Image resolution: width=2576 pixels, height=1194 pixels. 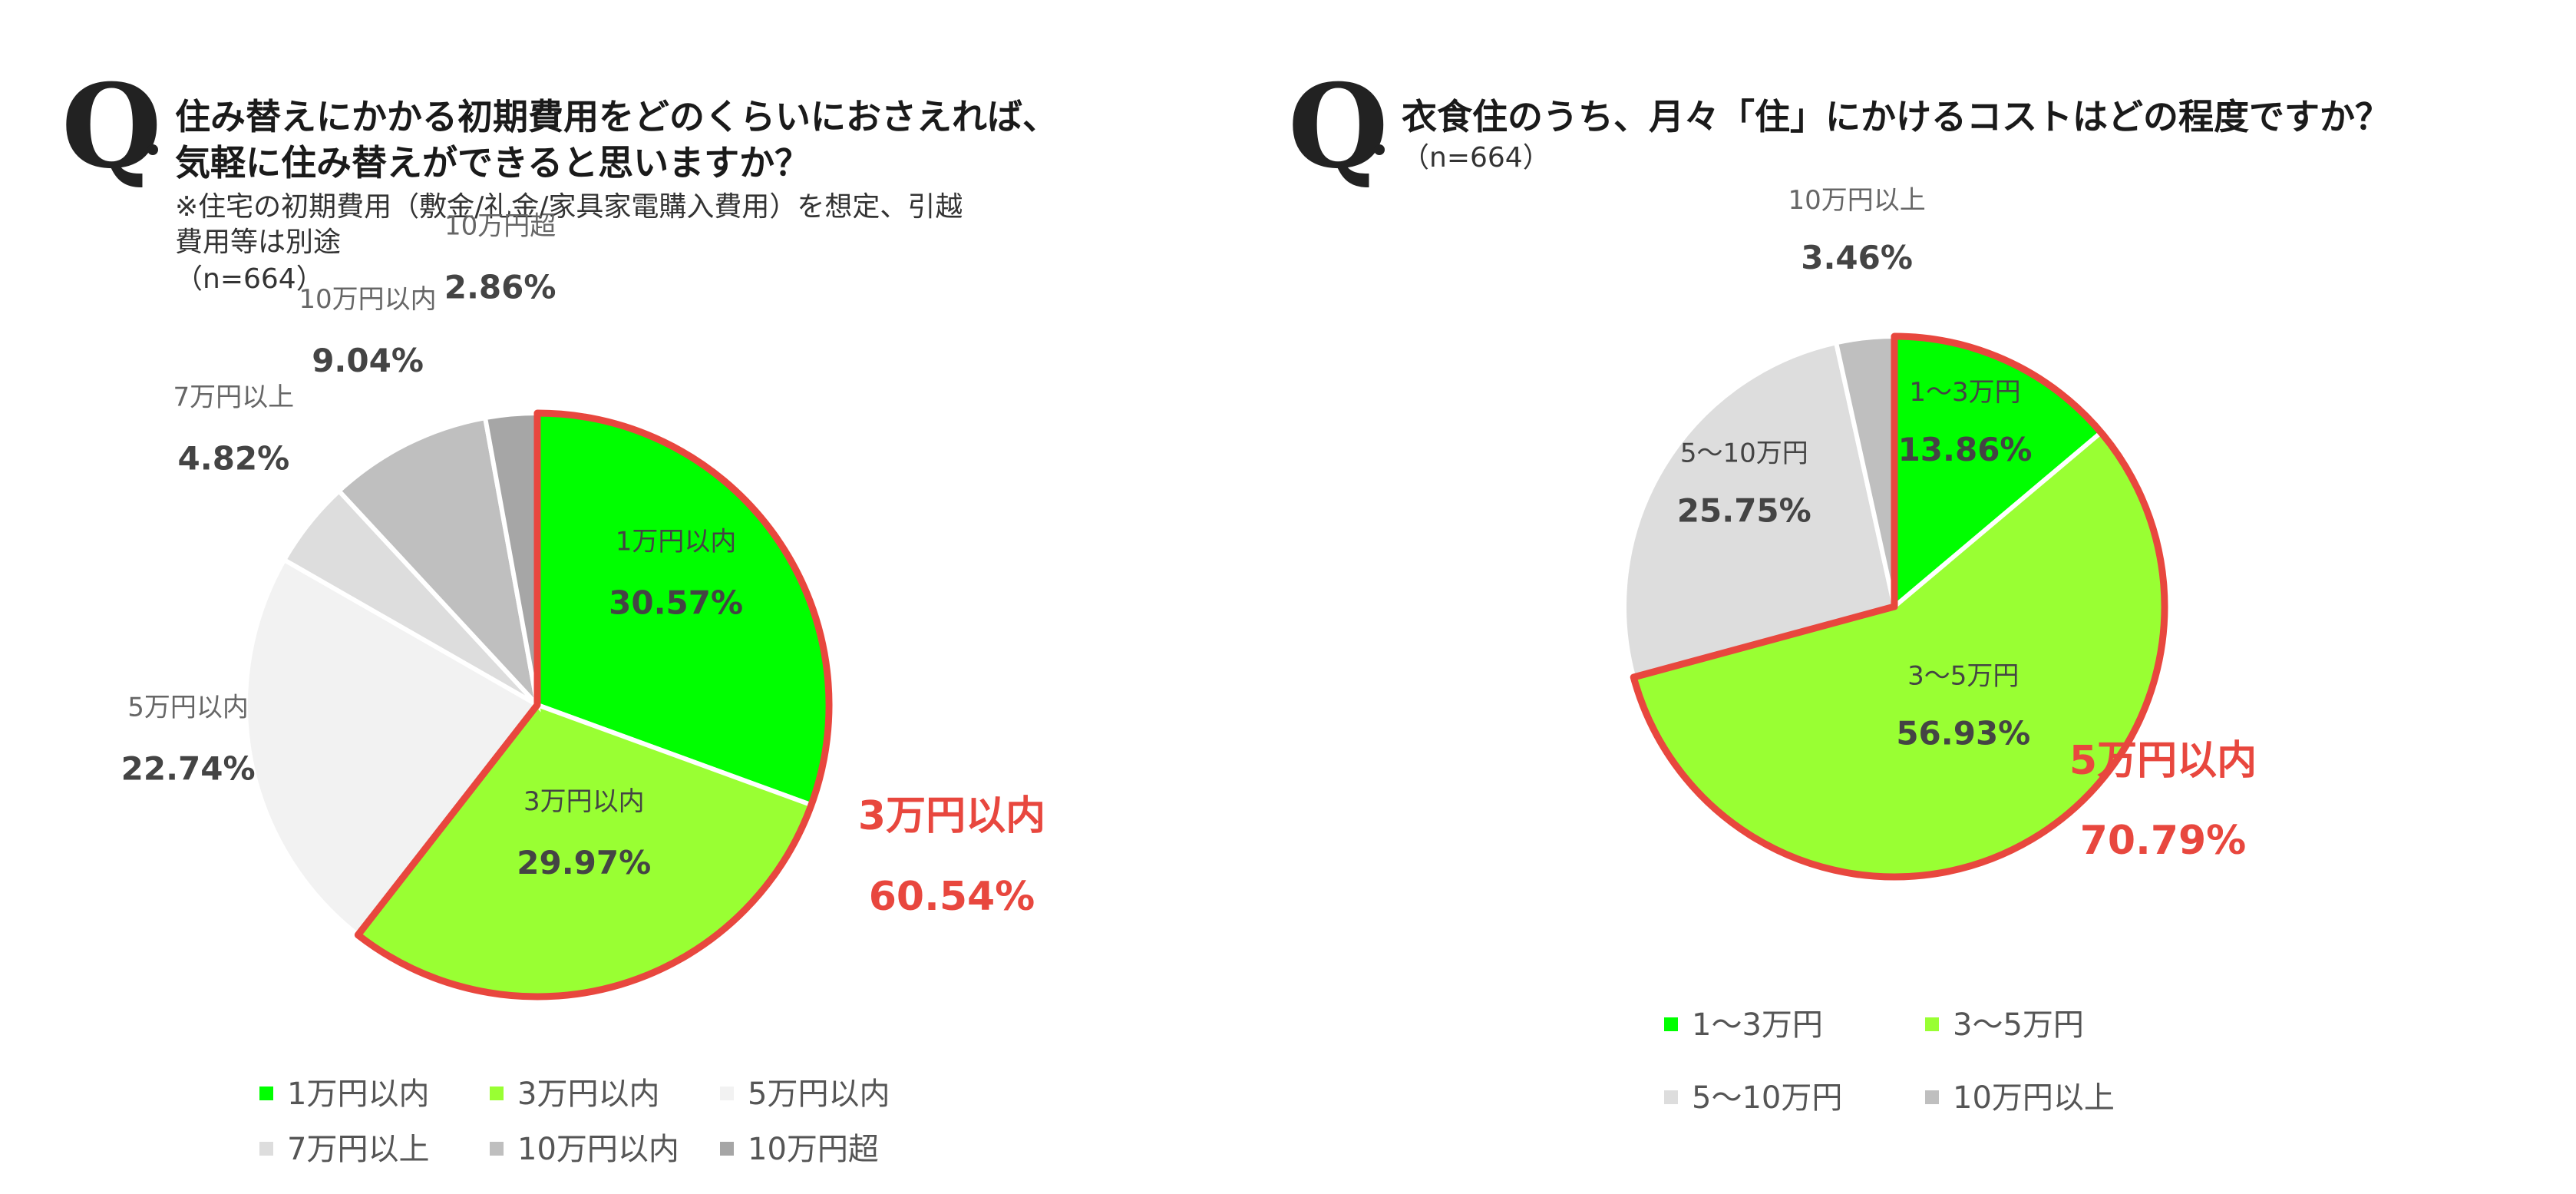 I want to click on chart-note-line-1: ※住宅の初期費用（敷金/礼金/家具家電購入費用）を想定、引越, so click(x=569, y=207).